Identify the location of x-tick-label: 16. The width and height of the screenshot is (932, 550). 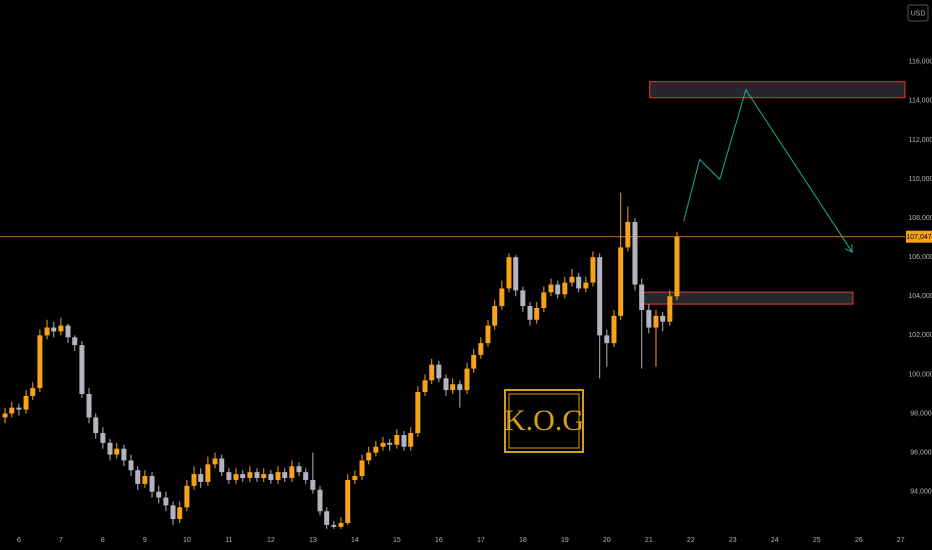
(439, 540).